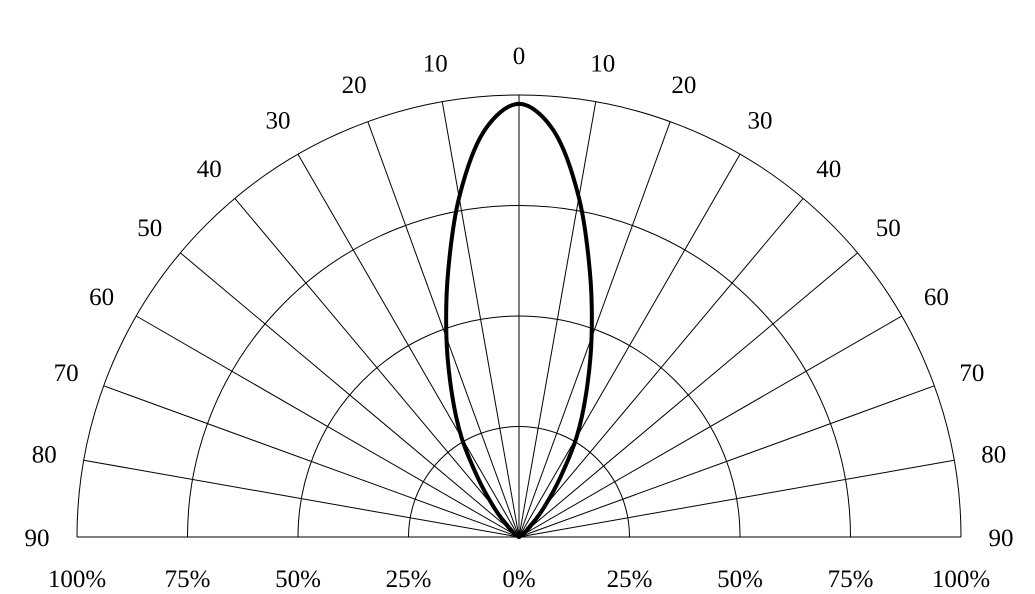 Image resolution: width=1035 pixels, height=594 pixels. What do you see at coordinates (66, 373) in the screenshot?
I see `angle-label-left-70: 70` at bounding box center [66, 373].